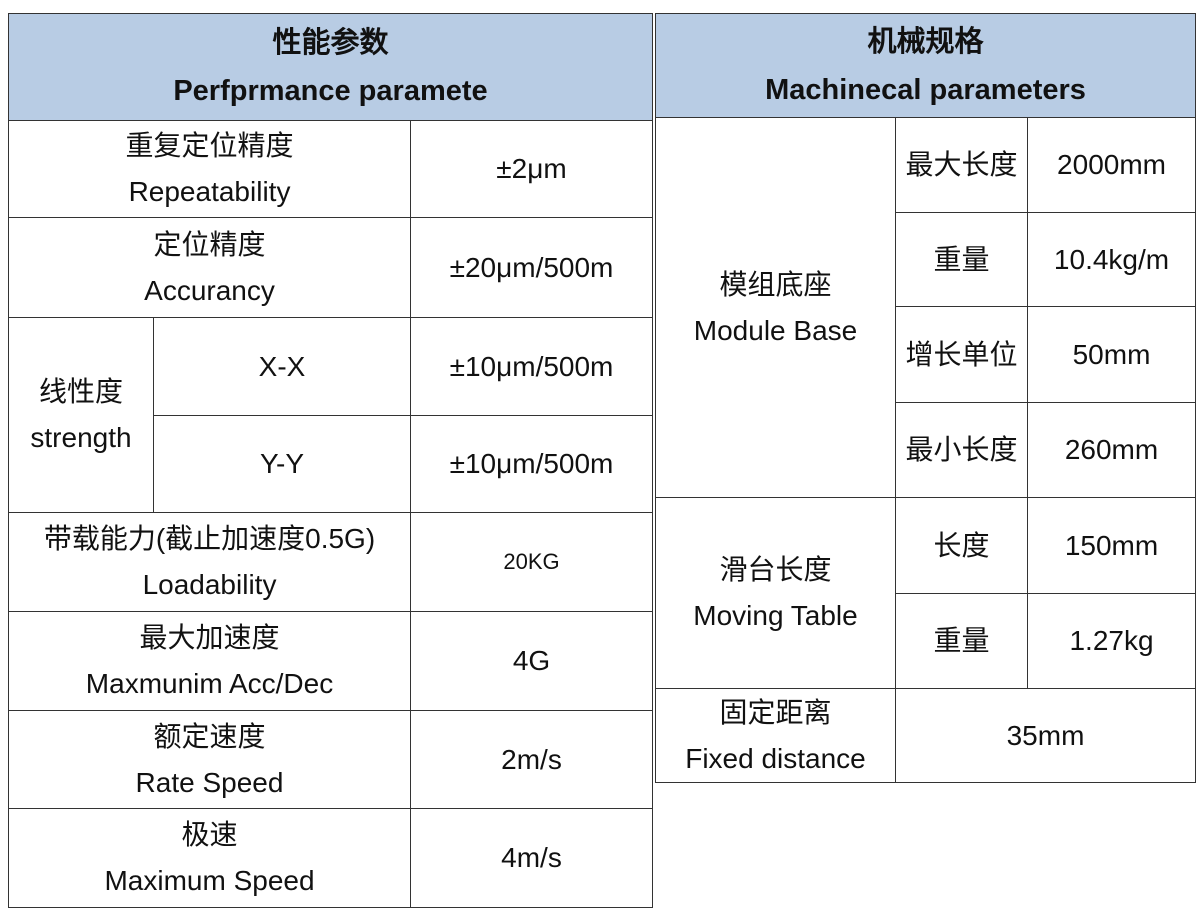 The image size is (1200, 914). What do you see at coordinates (330, 67) in the screenshot?
I see `performance-header: 性能参数 Perfprmance paramete` at bounding box center [330, 67].